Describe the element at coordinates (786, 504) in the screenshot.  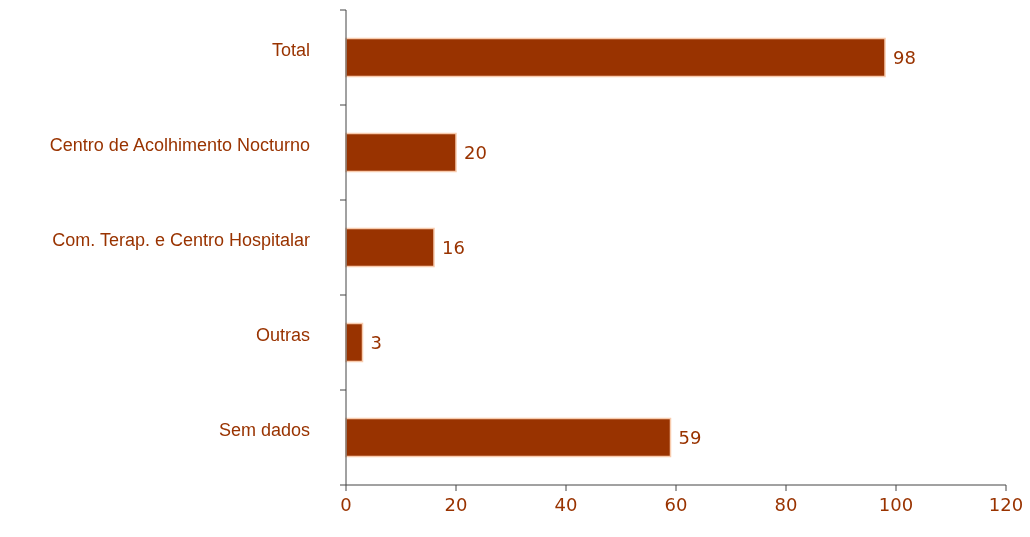
I see `x-tick-label: 80` at that location.